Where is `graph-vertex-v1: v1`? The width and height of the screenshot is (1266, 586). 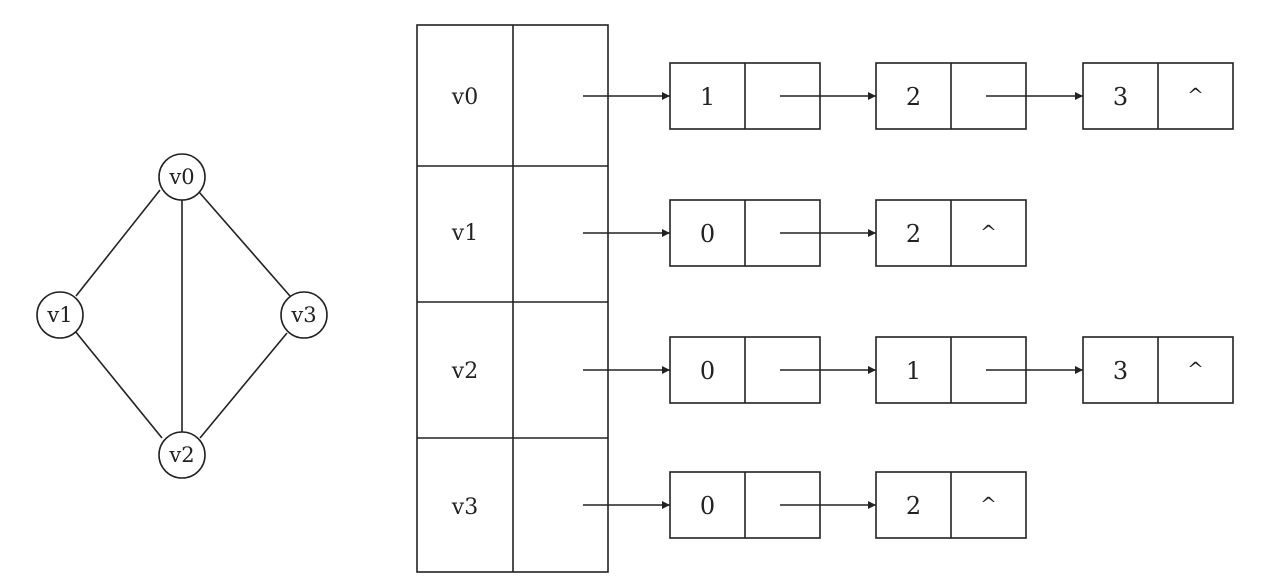
graph-vertex-v1: v1 is located at coordinates (60, 315).